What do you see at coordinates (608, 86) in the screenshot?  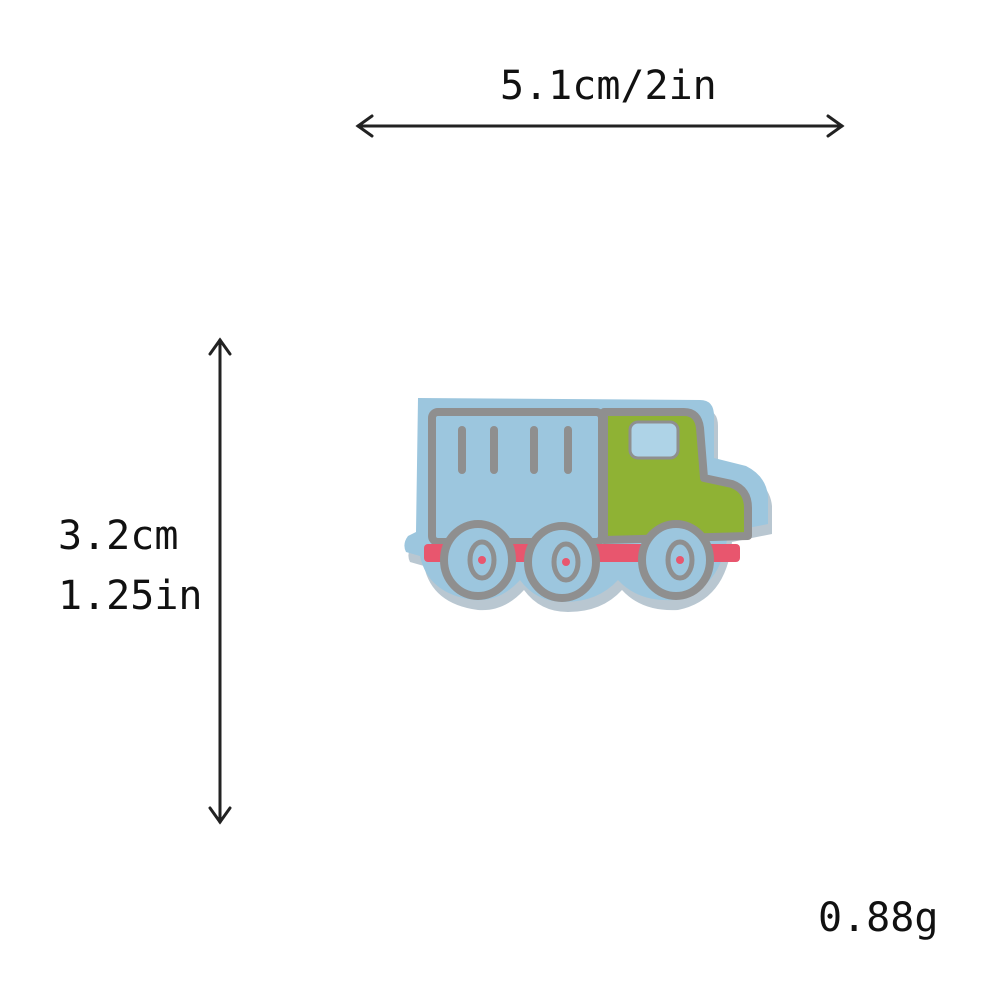 I see `width-label: 5.1cm/2in` at bounding box center [608, 86].